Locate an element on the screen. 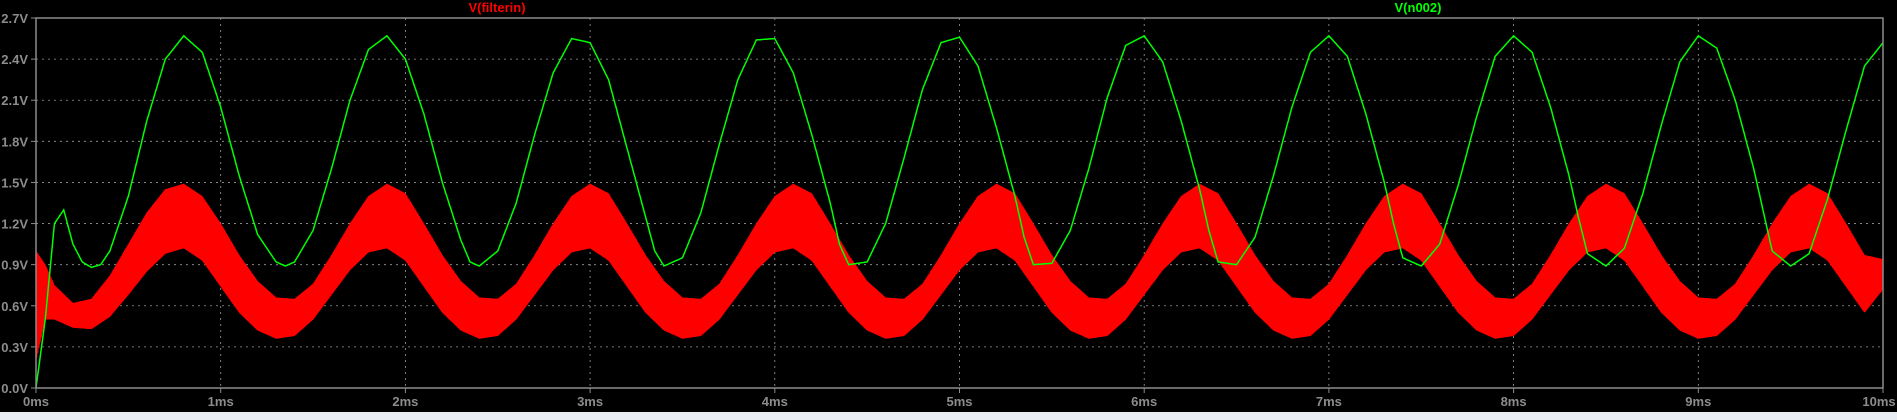 The image size is (1897, 420). y-tick-label: 0.3V is located at coordinates (14, 347).